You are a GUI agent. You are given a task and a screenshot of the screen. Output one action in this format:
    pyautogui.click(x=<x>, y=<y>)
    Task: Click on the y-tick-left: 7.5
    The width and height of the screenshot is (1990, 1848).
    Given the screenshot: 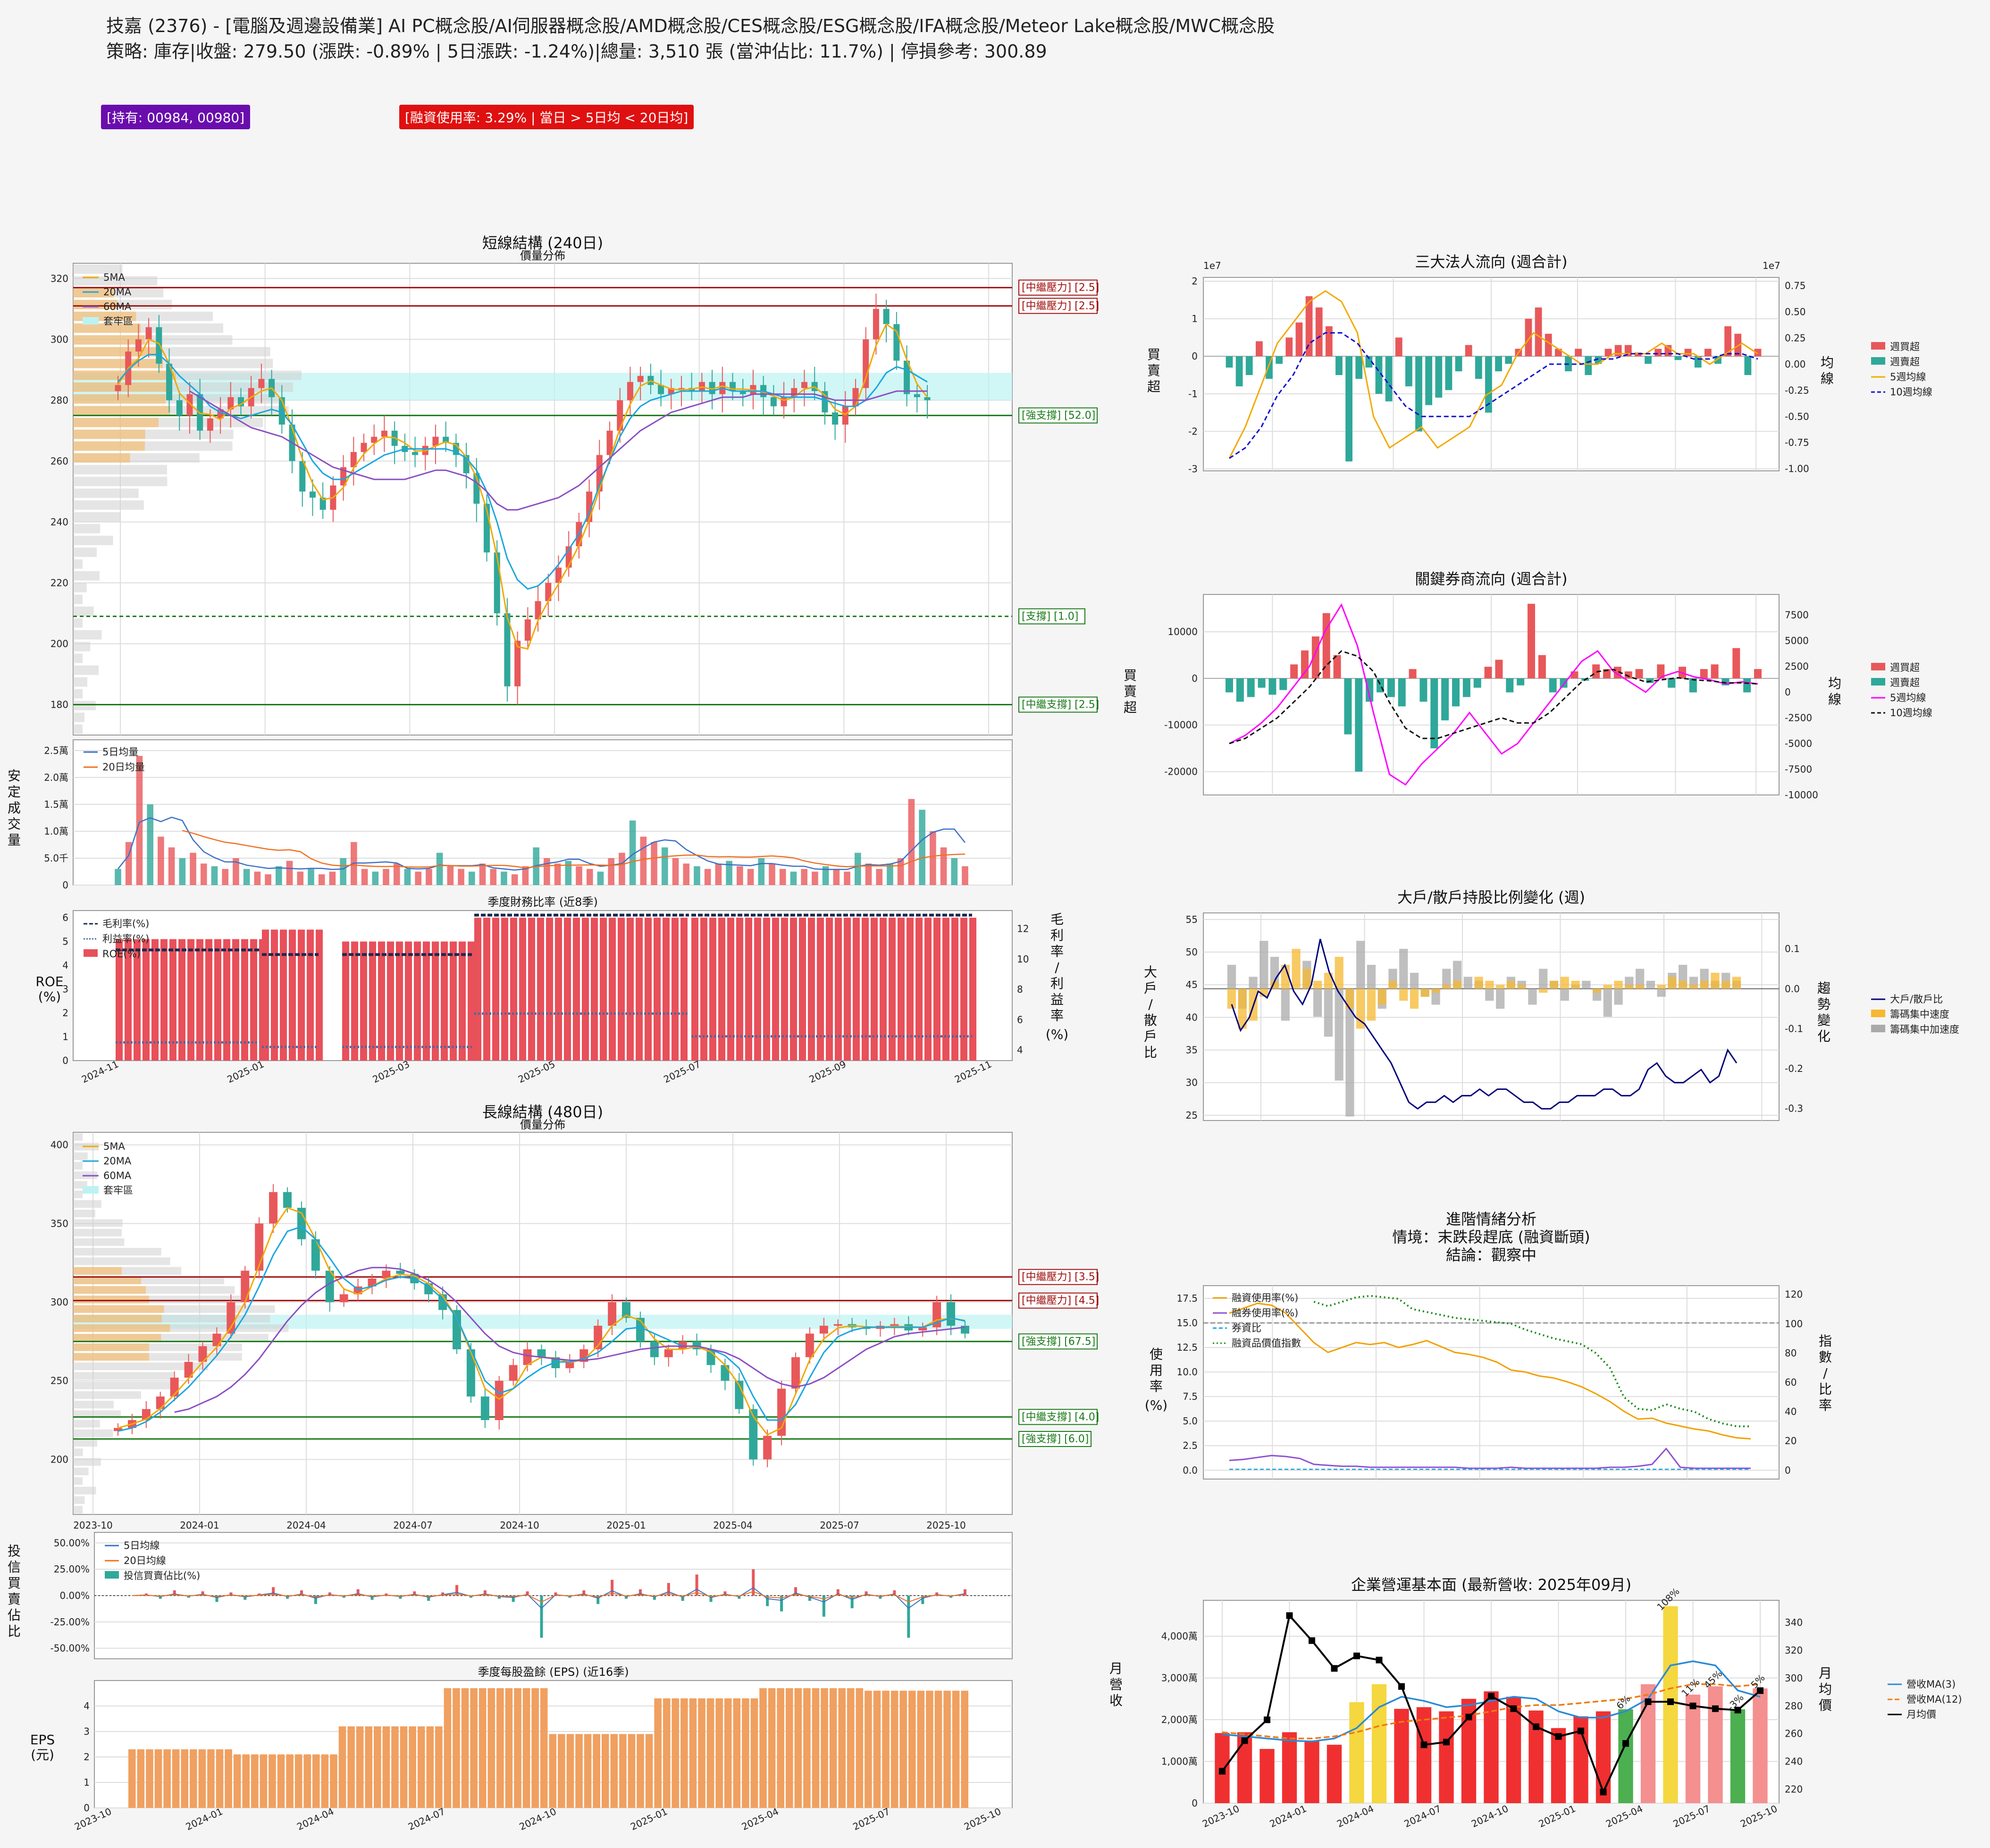 What is the action you would take?
    pyautogui.click(x=1190, y=1397)
    